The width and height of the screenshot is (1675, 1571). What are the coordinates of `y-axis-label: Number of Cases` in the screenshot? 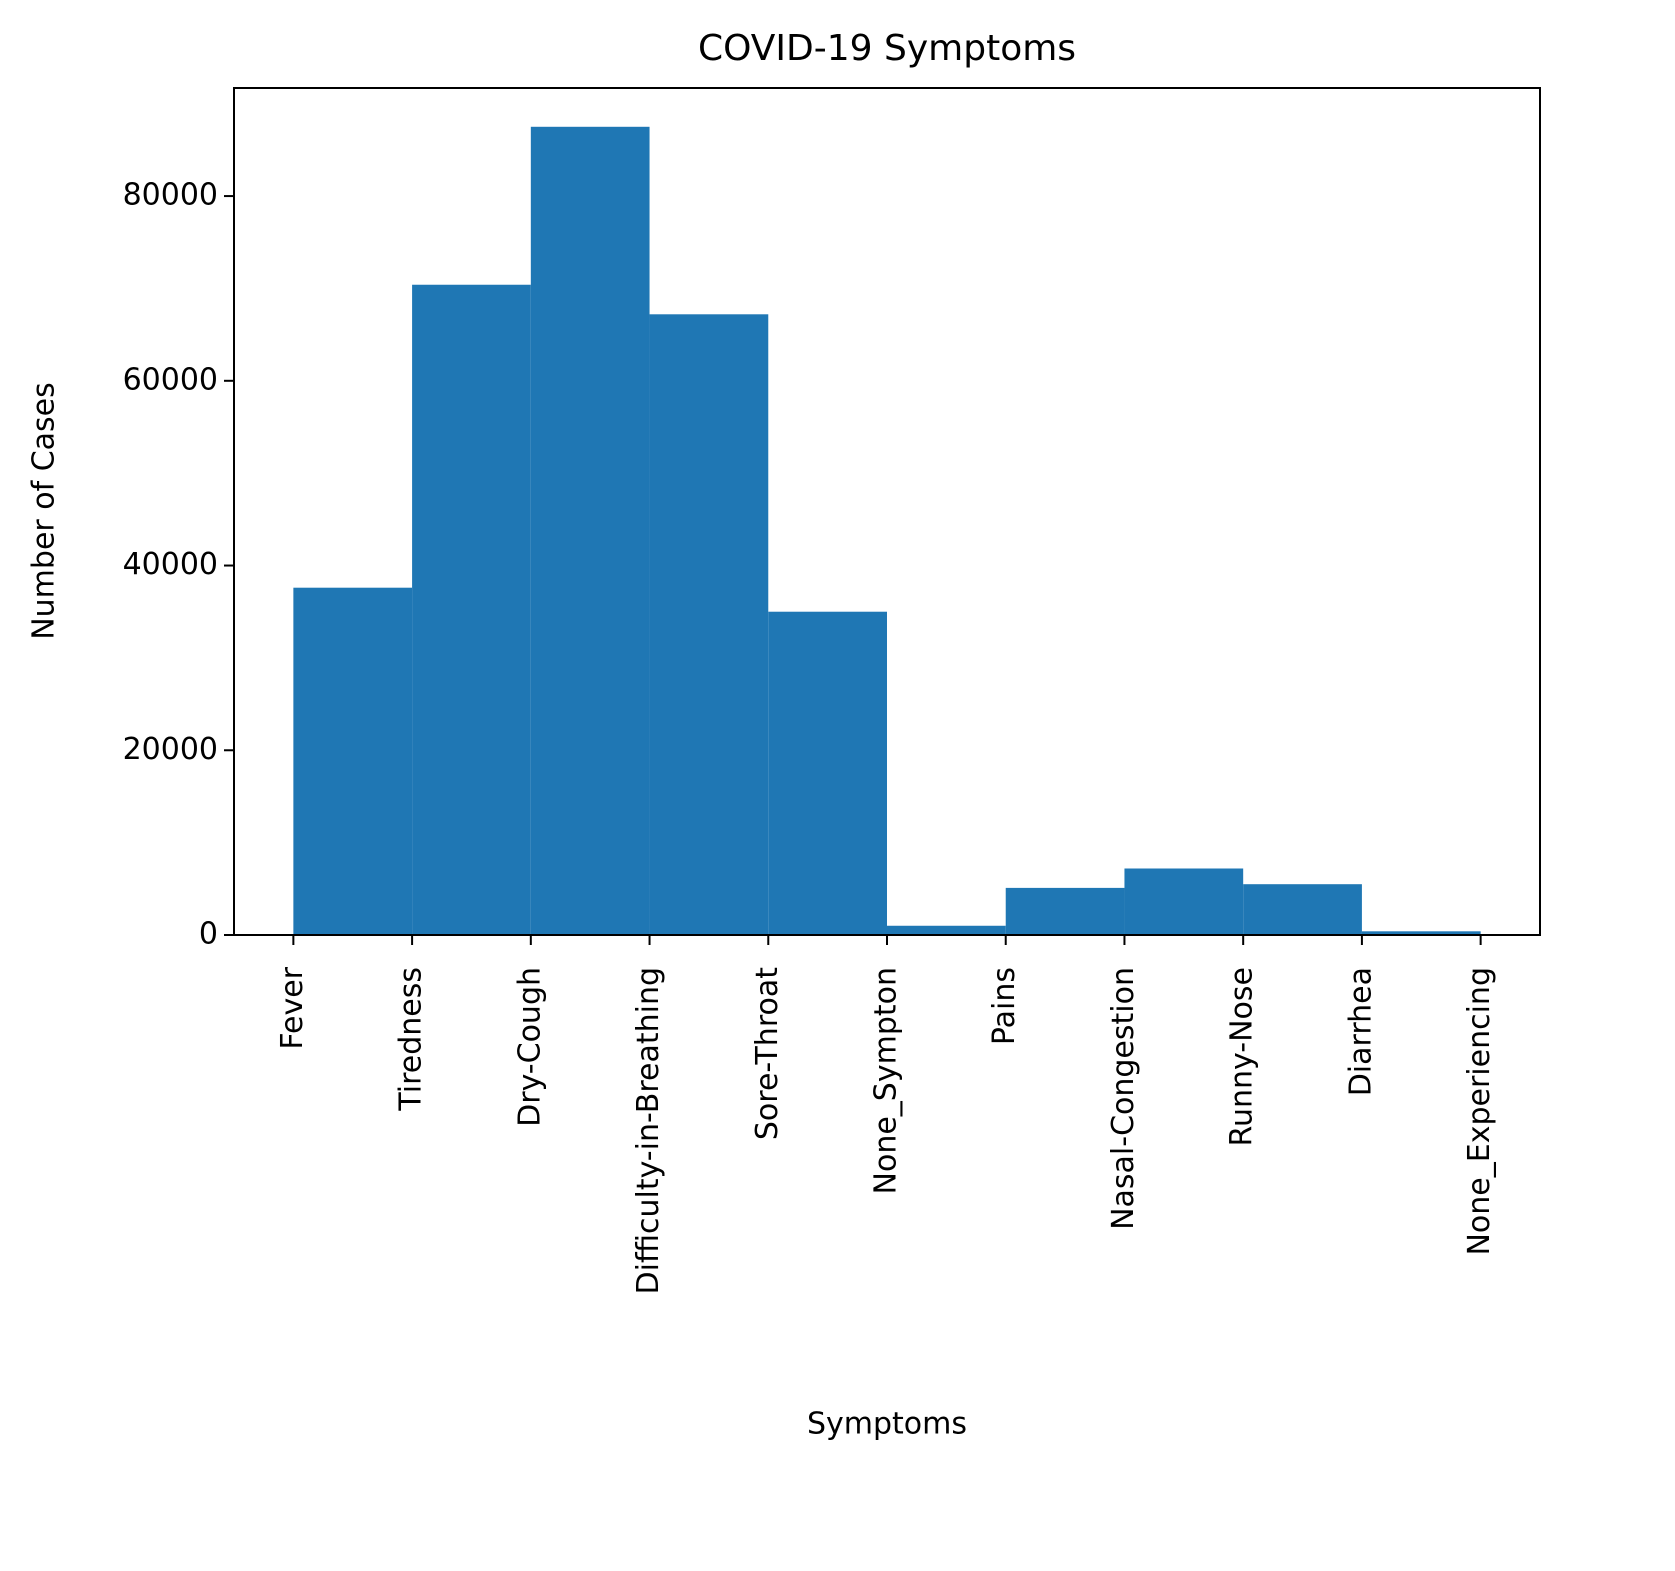 It's located at (44, 511).